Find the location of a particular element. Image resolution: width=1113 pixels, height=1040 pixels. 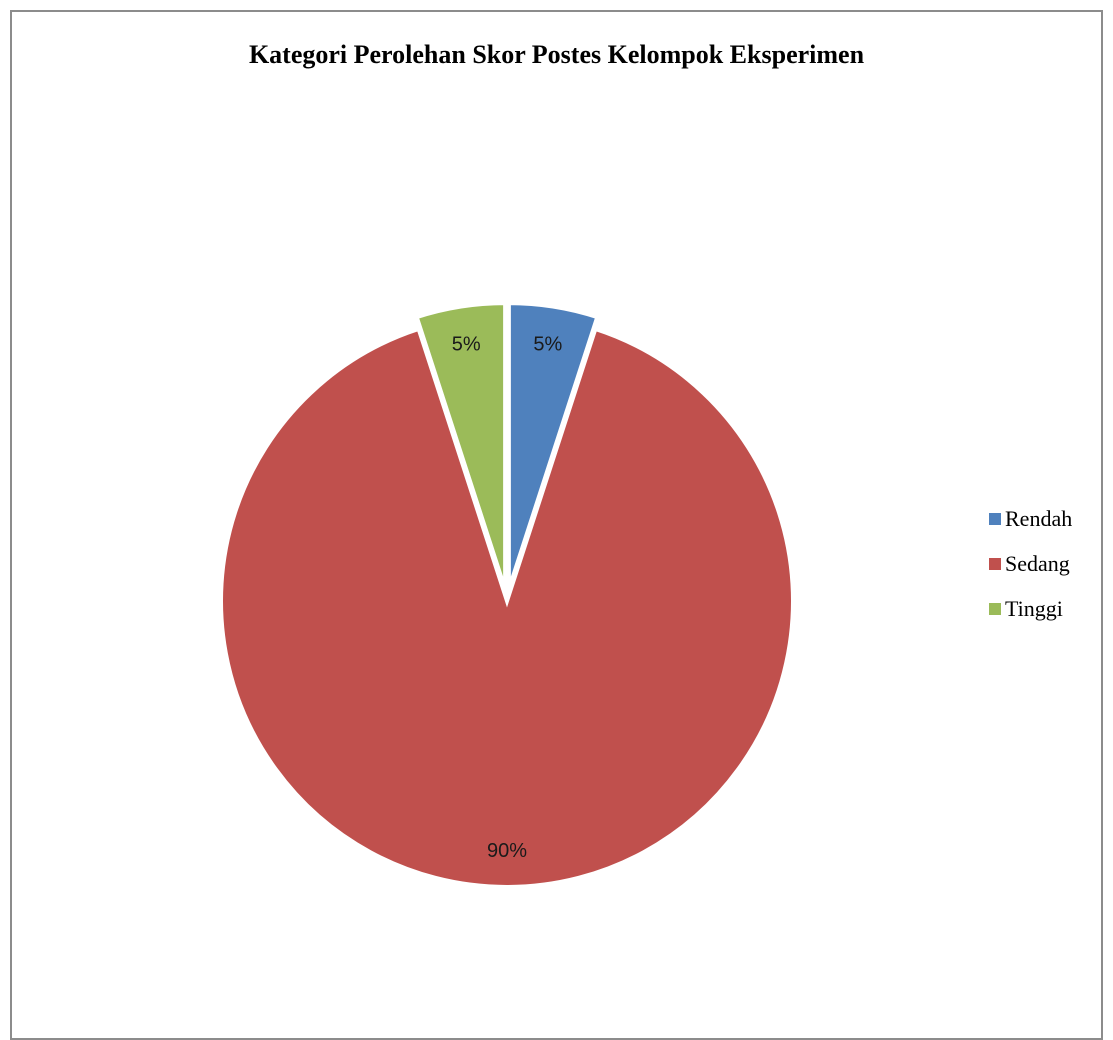

legend-swatch-rendah is located at coordinates (995, 518).